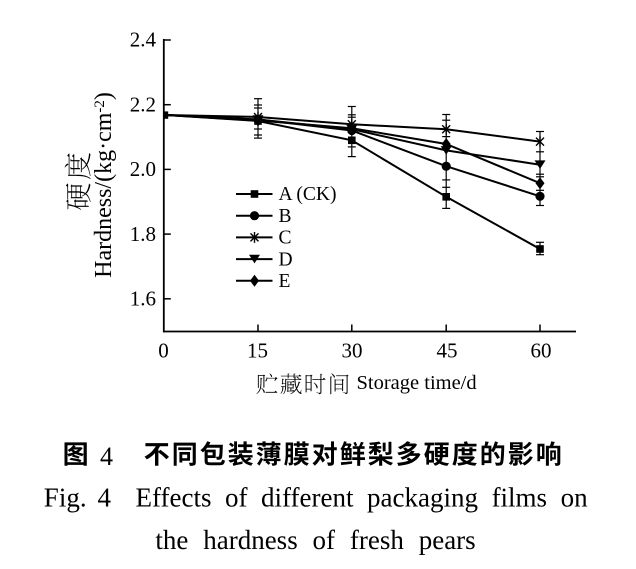 The height and width of the screenshot is (569, 636). Describe the element at coordinates (143, 234) in the screenshot. I see `svg-text: 1.8` at that location.